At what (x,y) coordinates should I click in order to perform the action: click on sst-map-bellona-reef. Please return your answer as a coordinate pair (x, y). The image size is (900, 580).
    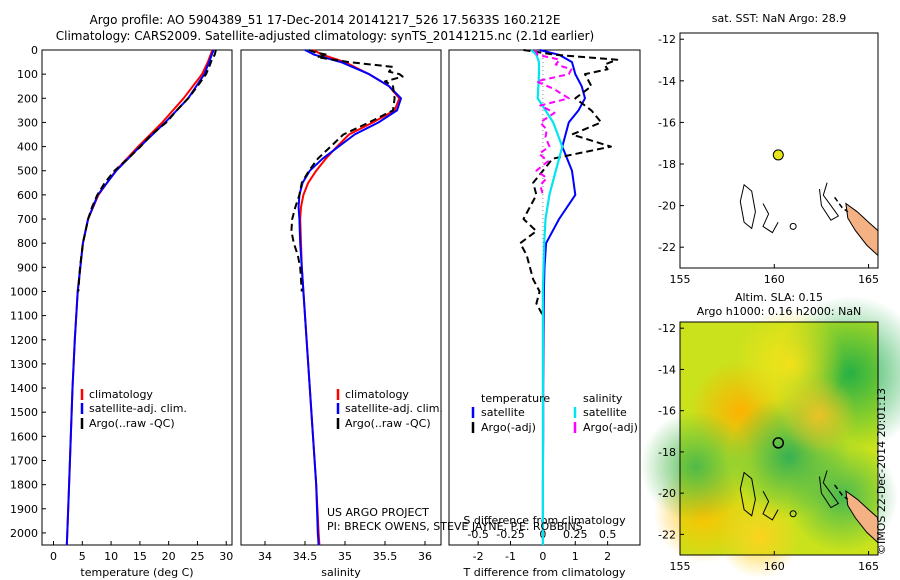
    Looking at the image, I should click on (770, 218).